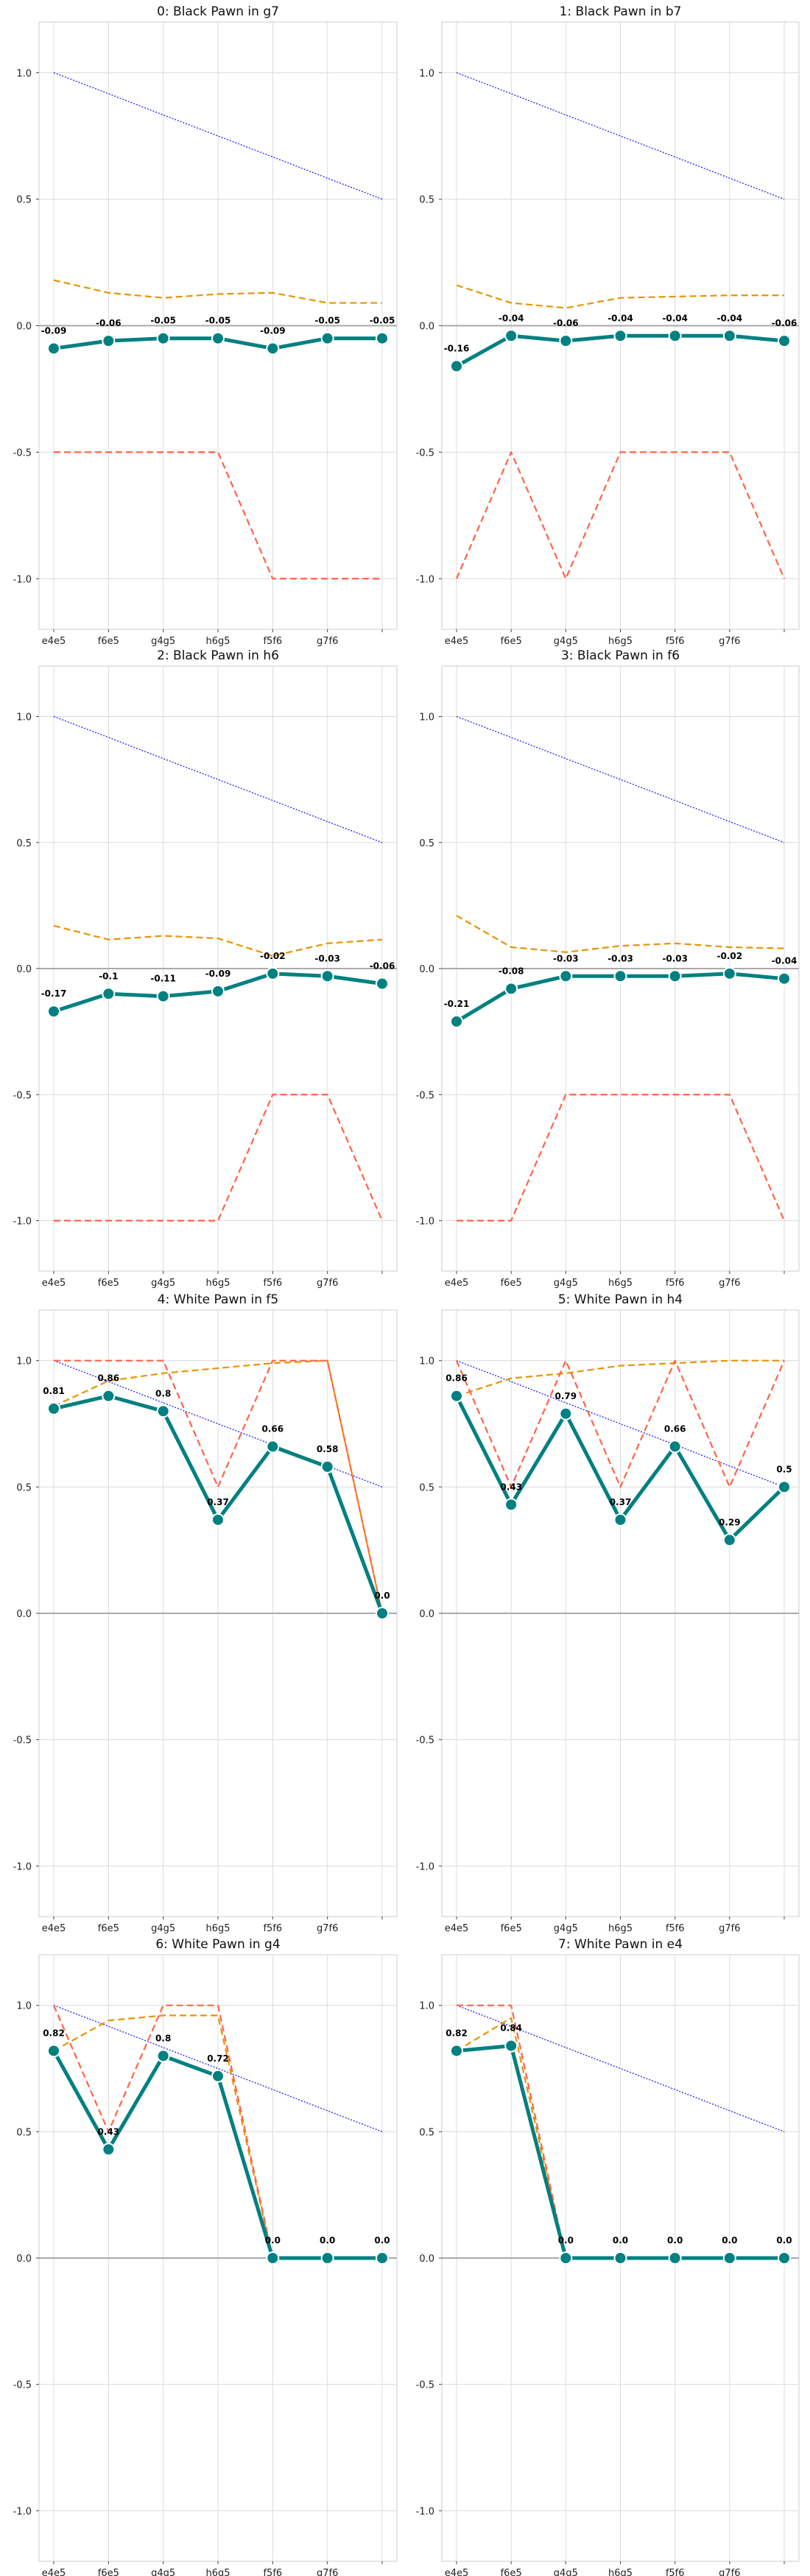 The image size is (810, 2576). What do you see at coordinates (675, 1428) in the screenshot?
I see `data-label: 0.66` at bounding box center [675, 1428].